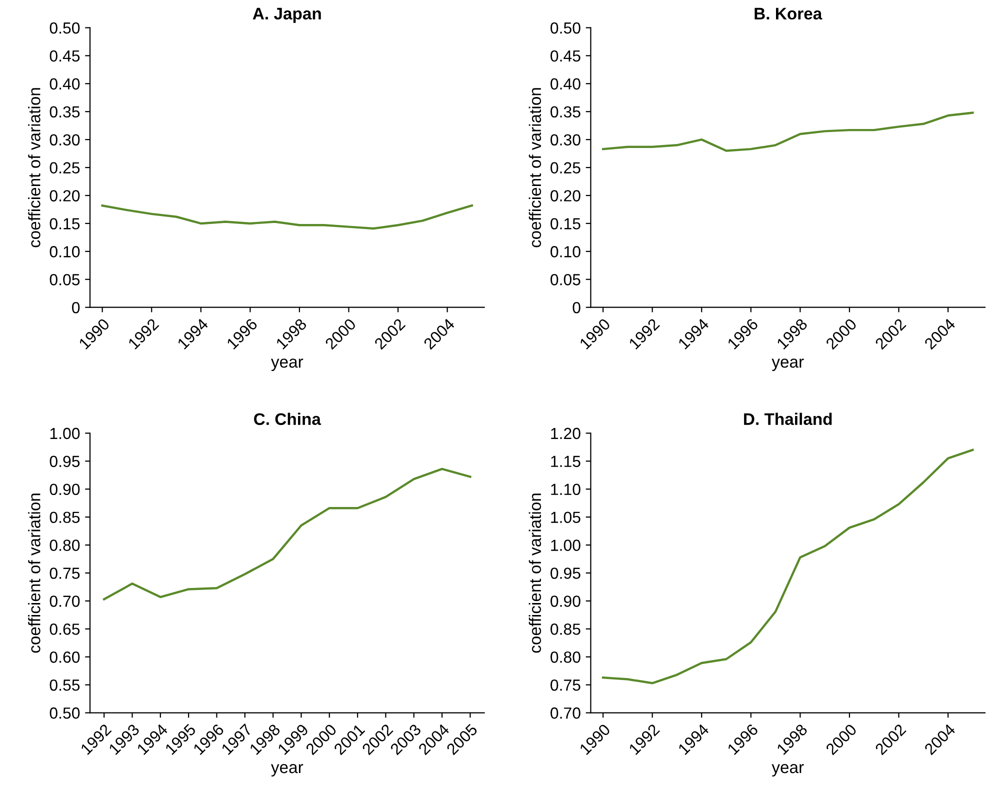  What do you see at coordinates (565, 462) in the screenshot?
I see `y-tick-label: 1.15` at bounding box center [565, 462].